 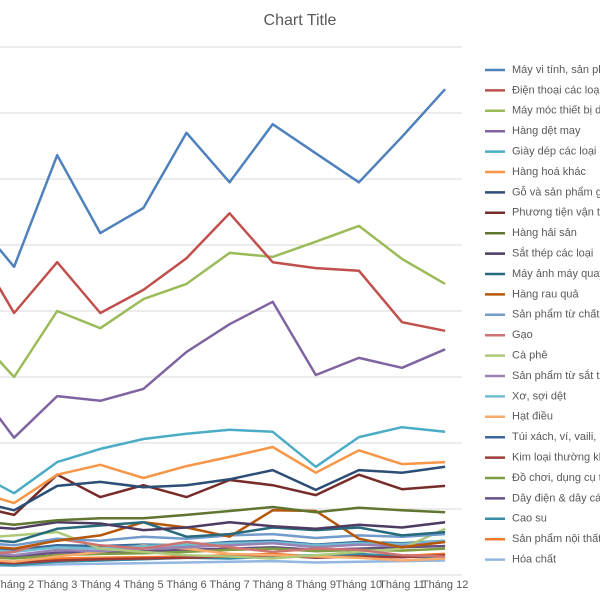 I want to click on x-tick-label: Tháng 5, so click(x=143, y=585).